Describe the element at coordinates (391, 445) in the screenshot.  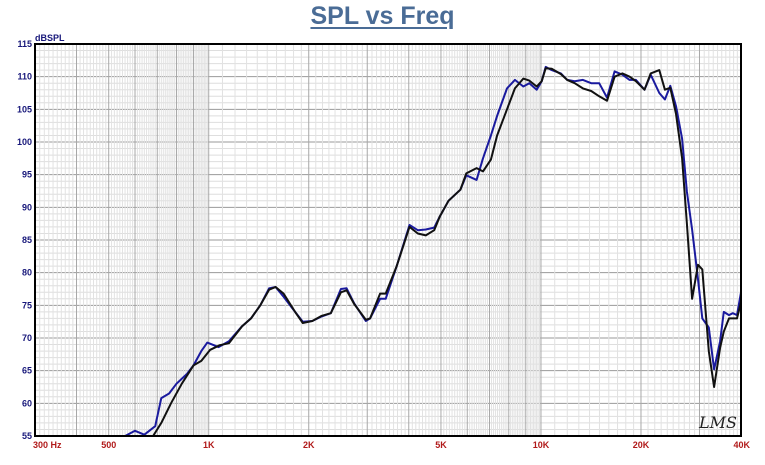
I see `x-tick-labels: 300 Hz 500 1K 2K 5K 10K 20K 40K` at that location.